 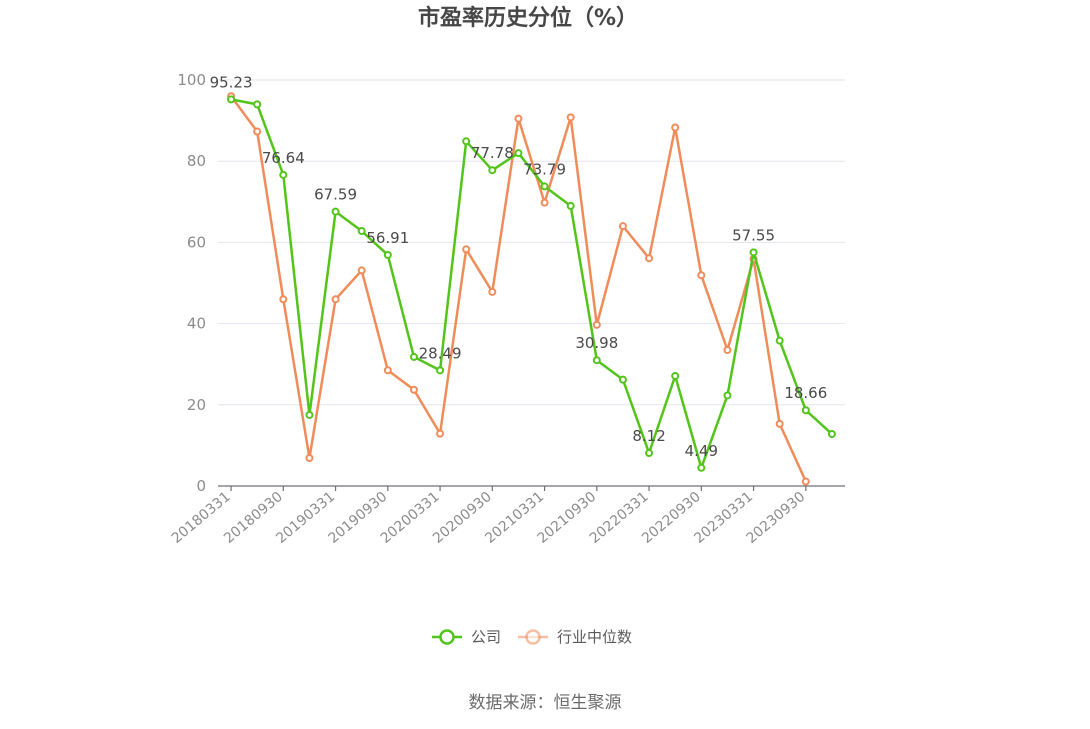 I want to click on legend: 公司 行业中位数, so click(x=532, y=637).